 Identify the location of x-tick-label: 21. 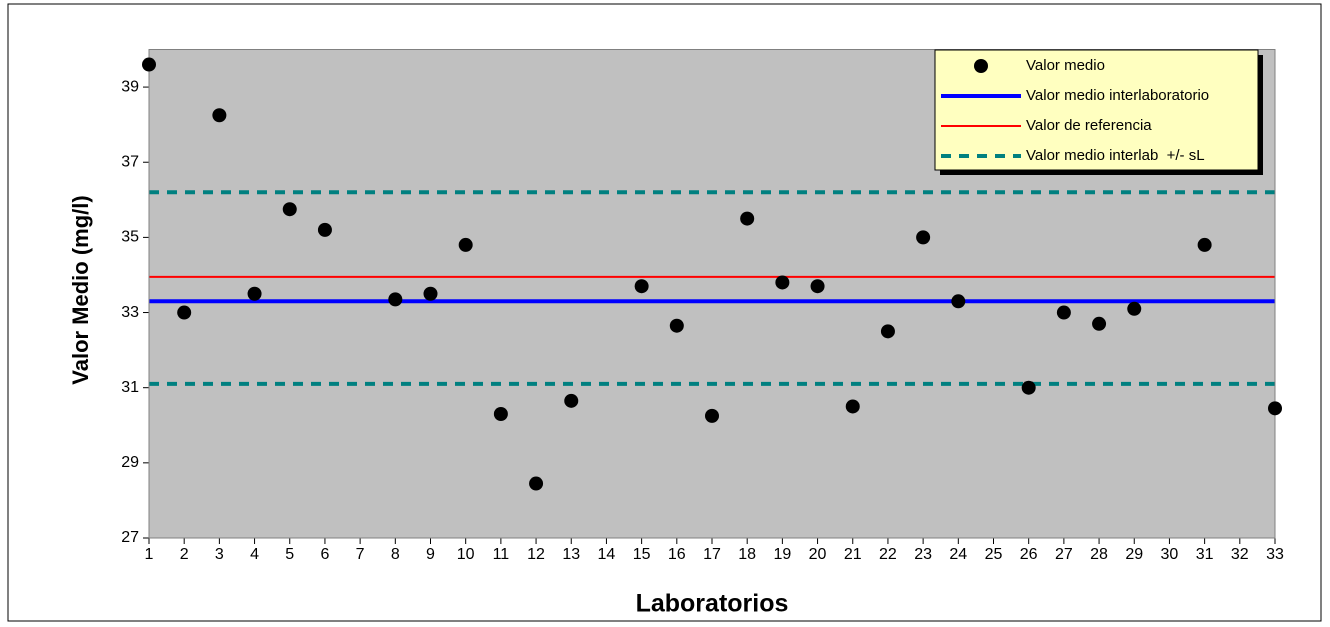
(853, 554).